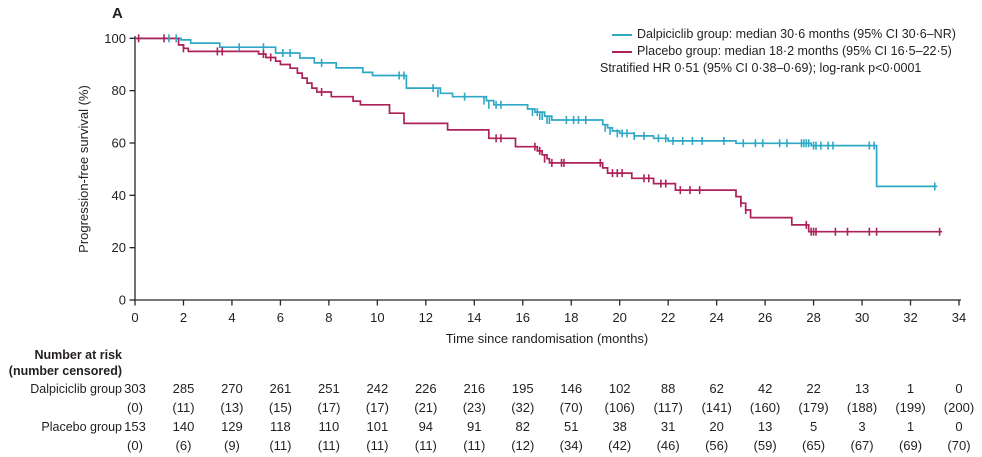  I want to click on risk-censored-value: (65), so click(813, 445).